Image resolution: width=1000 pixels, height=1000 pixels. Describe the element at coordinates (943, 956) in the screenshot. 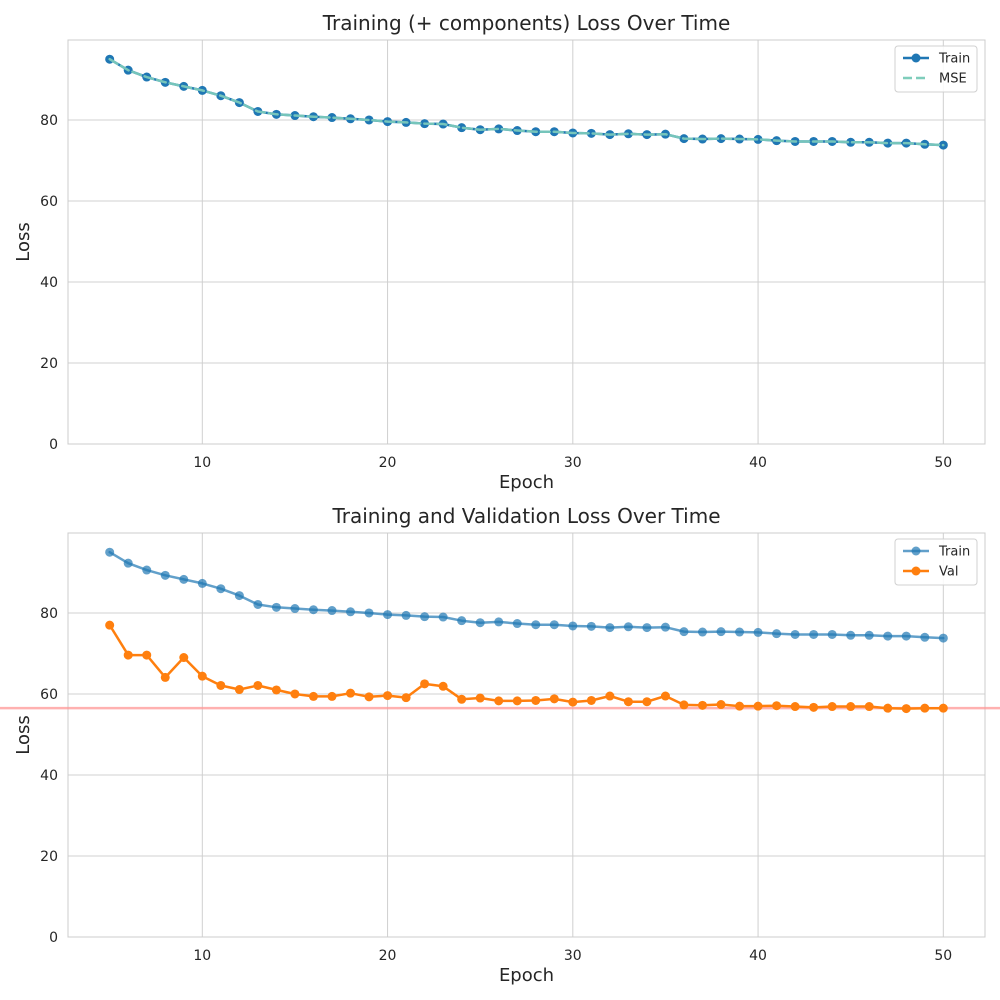

I see `chart-1-x-tick-label: 50` at that location.